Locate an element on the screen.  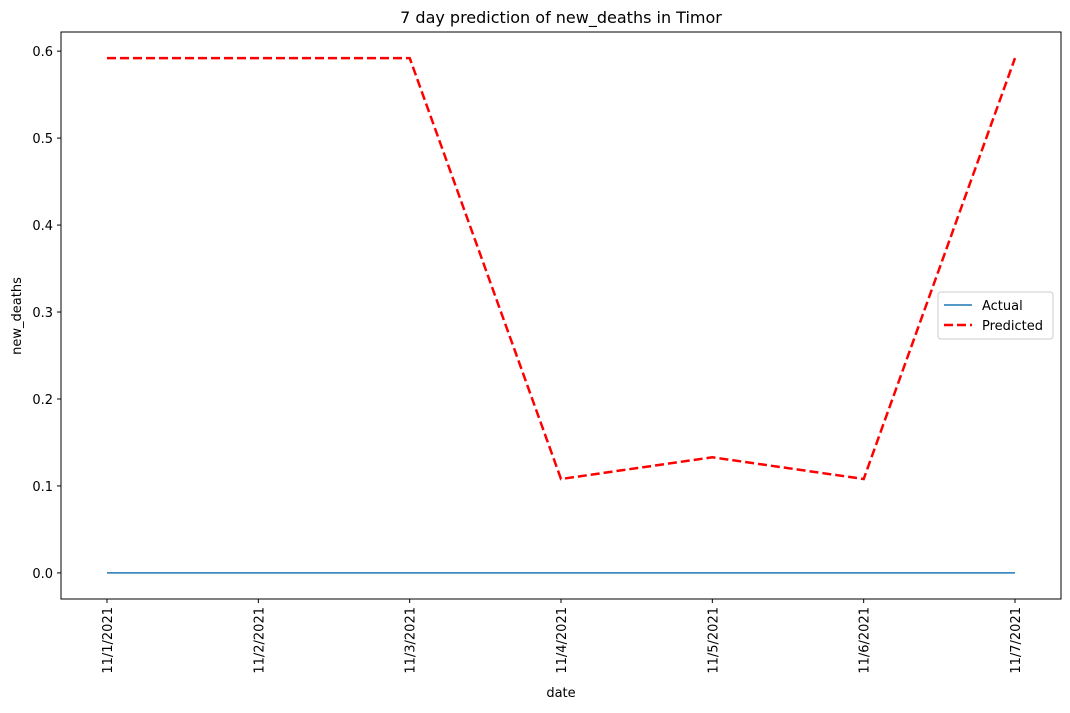
y-tick-label: 0.1 is located at coordinates (42, 487).